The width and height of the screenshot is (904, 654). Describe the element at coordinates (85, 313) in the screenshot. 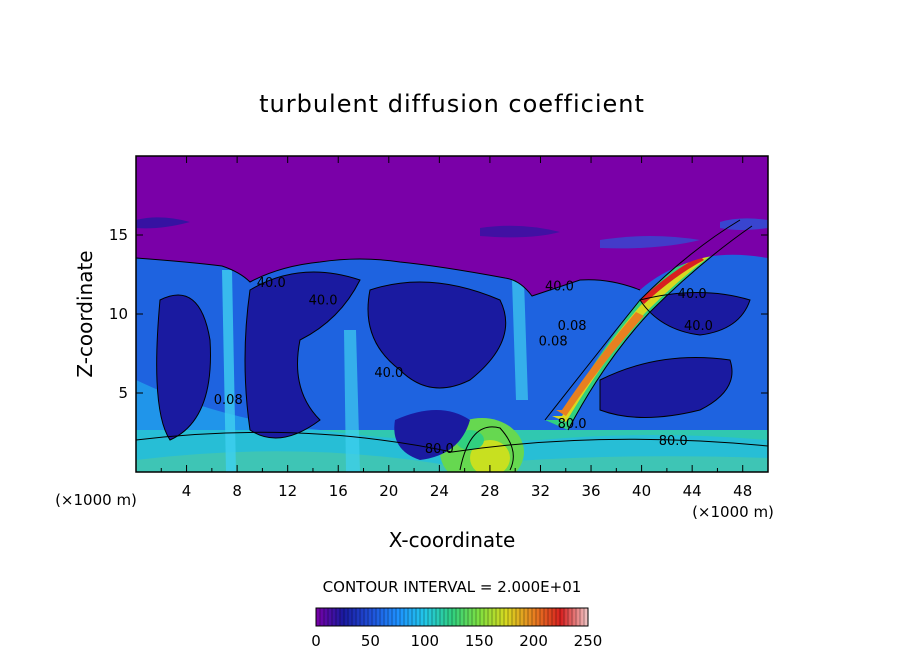

I see `y-axis-label: Z-coordinate` at that location.